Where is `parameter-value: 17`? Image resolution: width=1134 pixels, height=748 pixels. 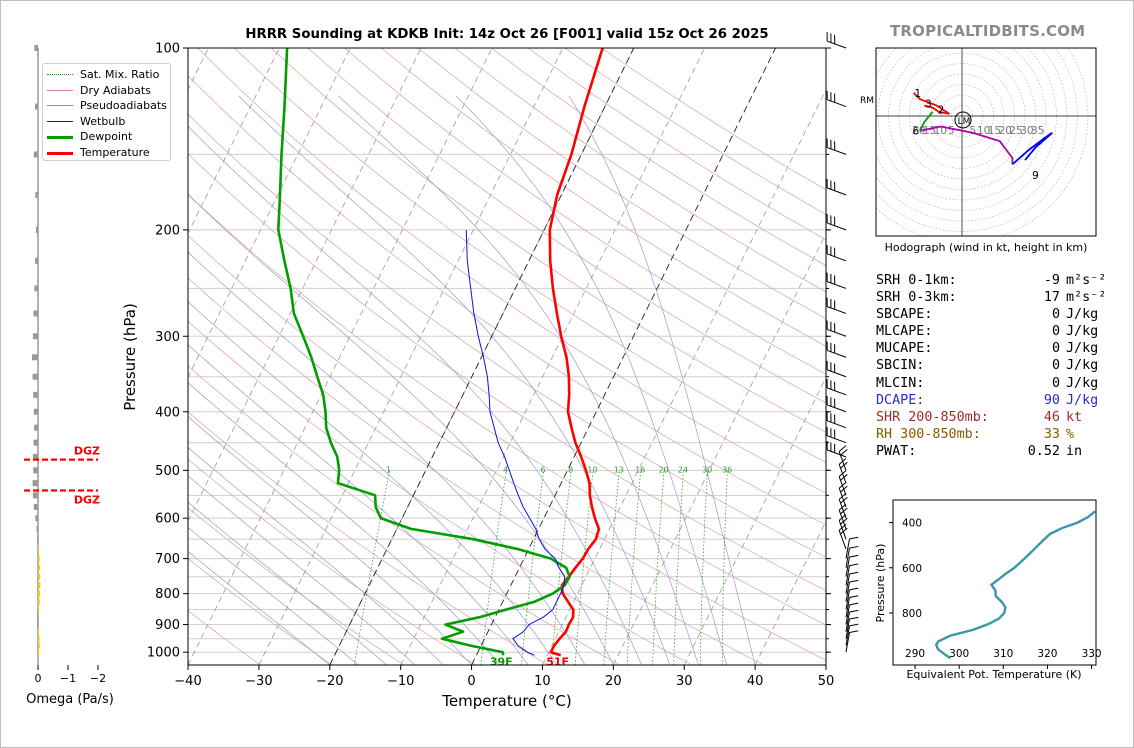 parameter-value: 17 is located at coordinates (1051, 298).